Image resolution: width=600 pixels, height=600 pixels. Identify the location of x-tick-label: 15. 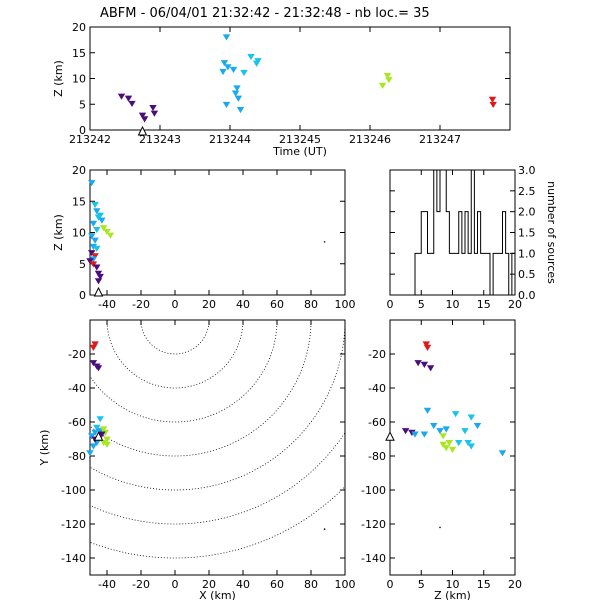
(484, 584).